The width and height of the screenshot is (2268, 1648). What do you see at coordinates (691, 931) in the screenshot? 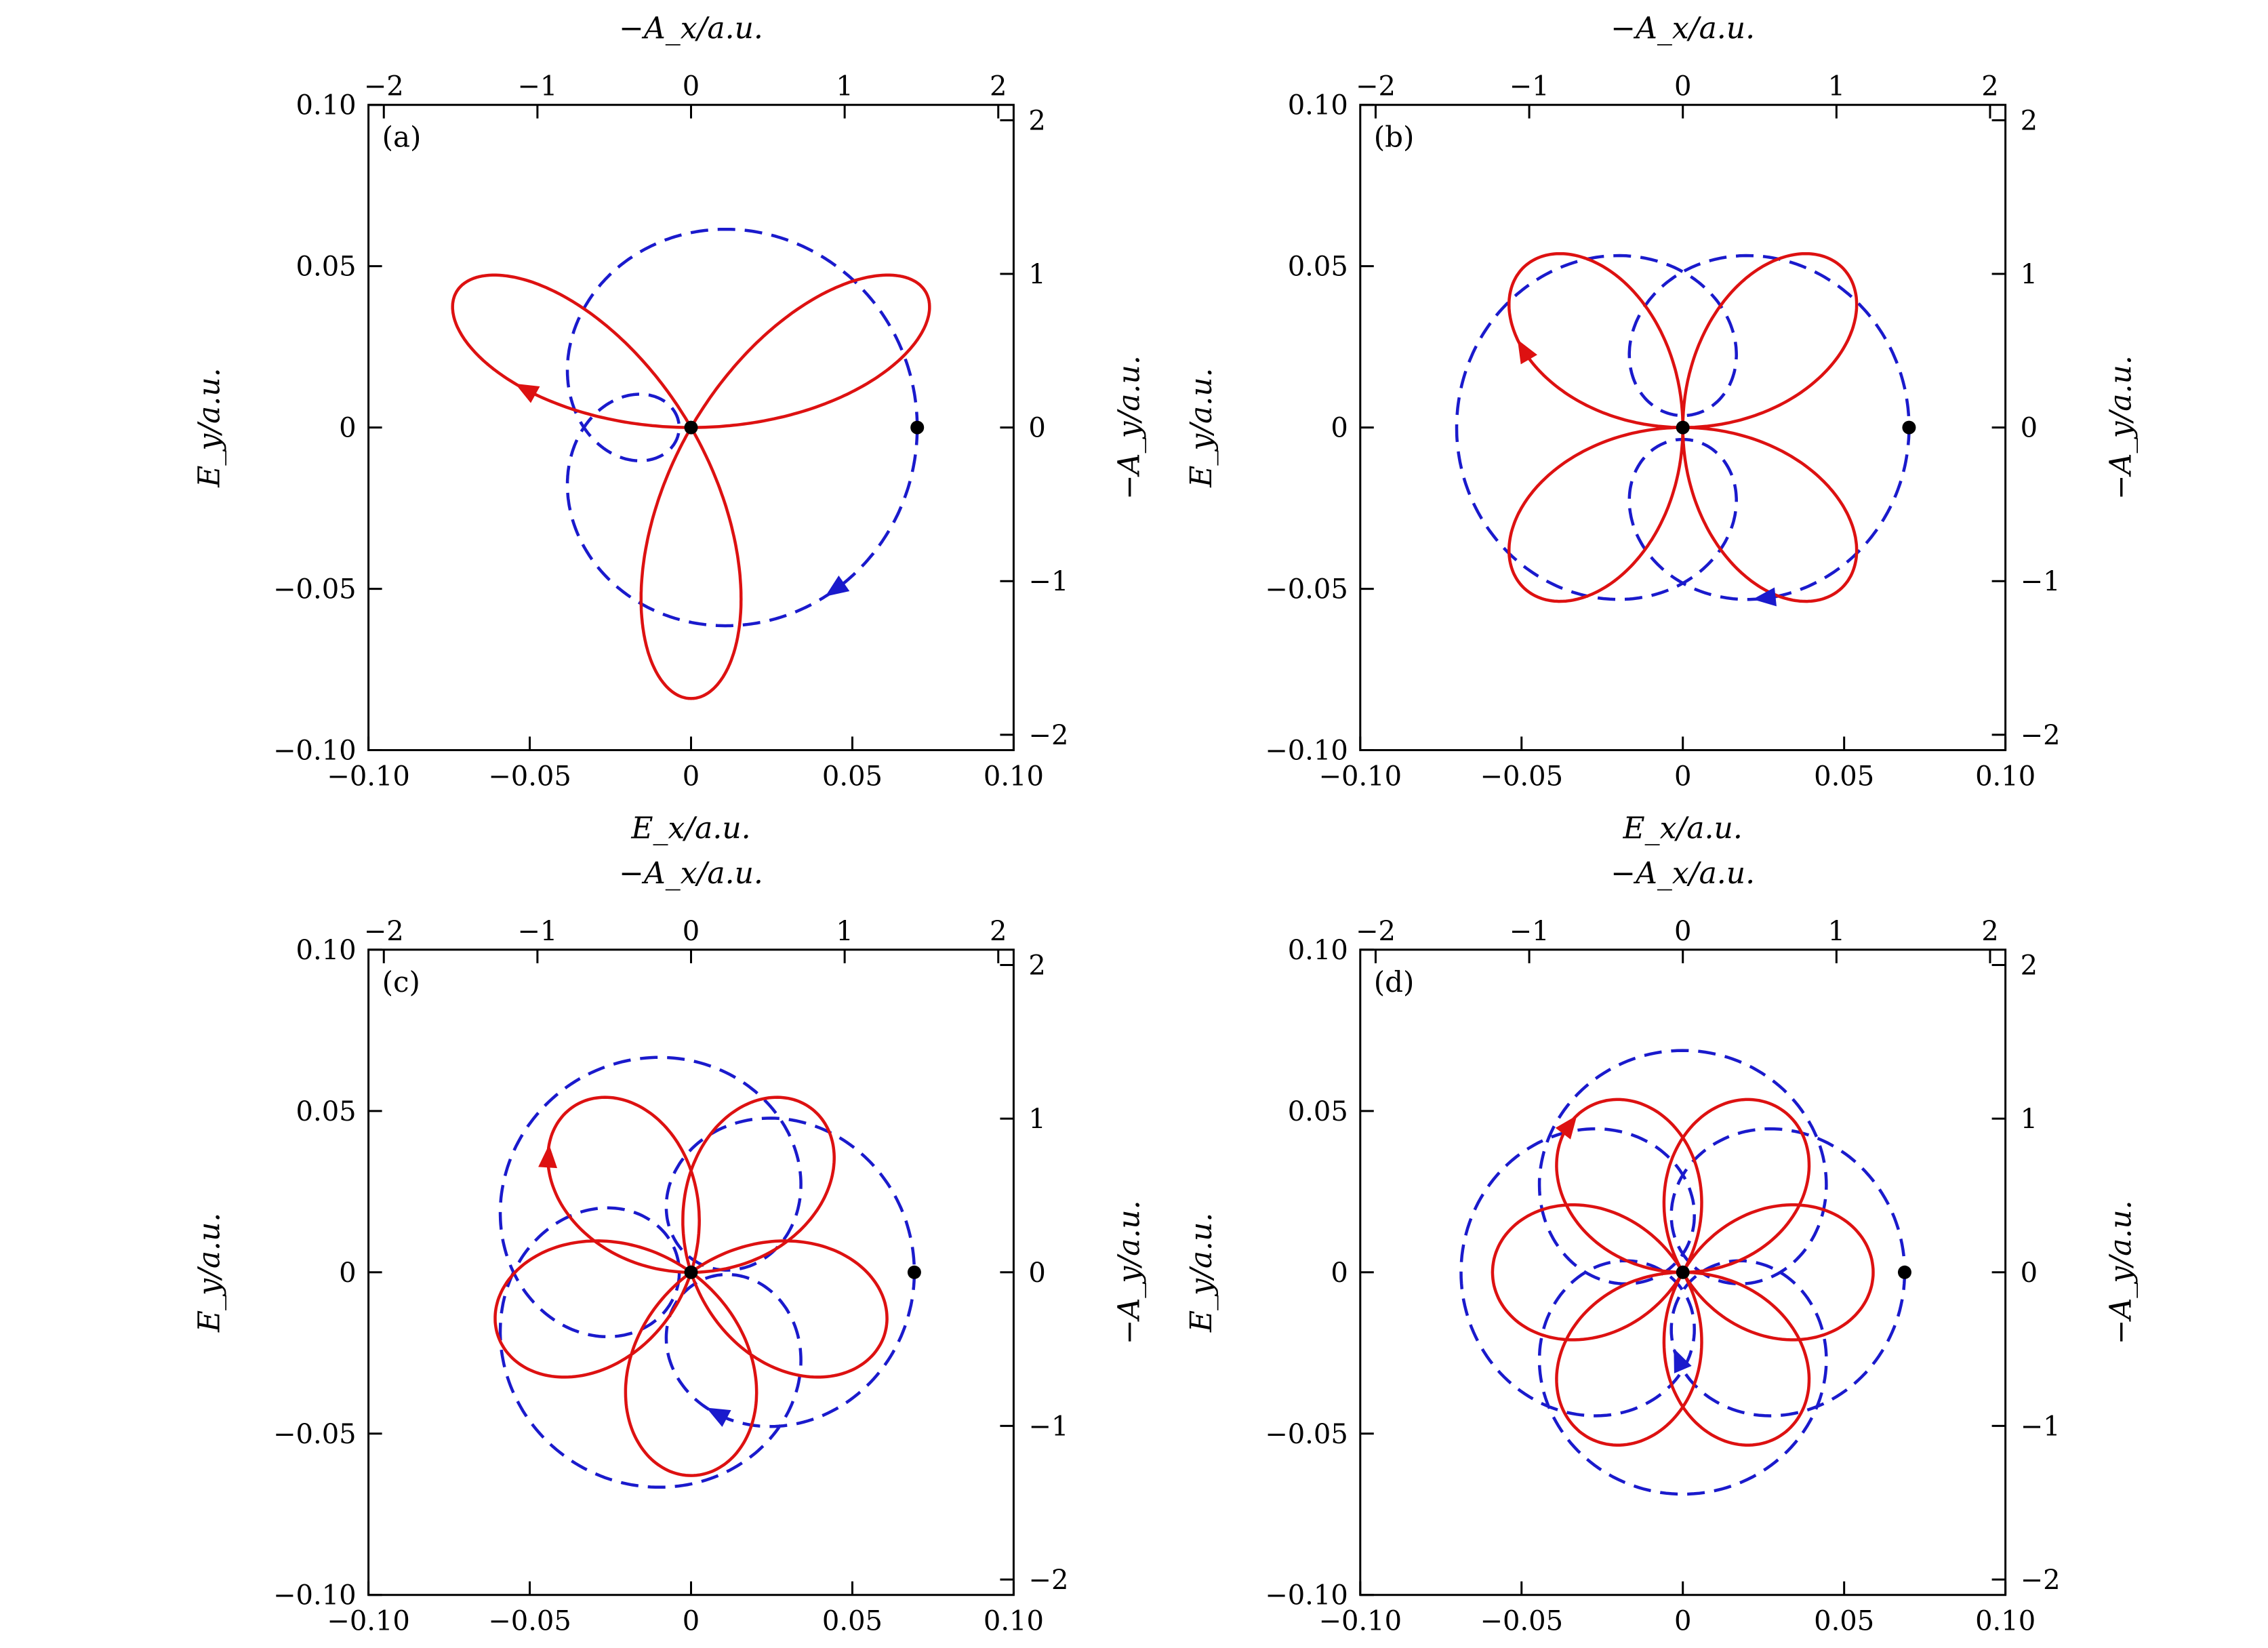
I see `top-tick-label: 0` at bounding box center [691, 931].